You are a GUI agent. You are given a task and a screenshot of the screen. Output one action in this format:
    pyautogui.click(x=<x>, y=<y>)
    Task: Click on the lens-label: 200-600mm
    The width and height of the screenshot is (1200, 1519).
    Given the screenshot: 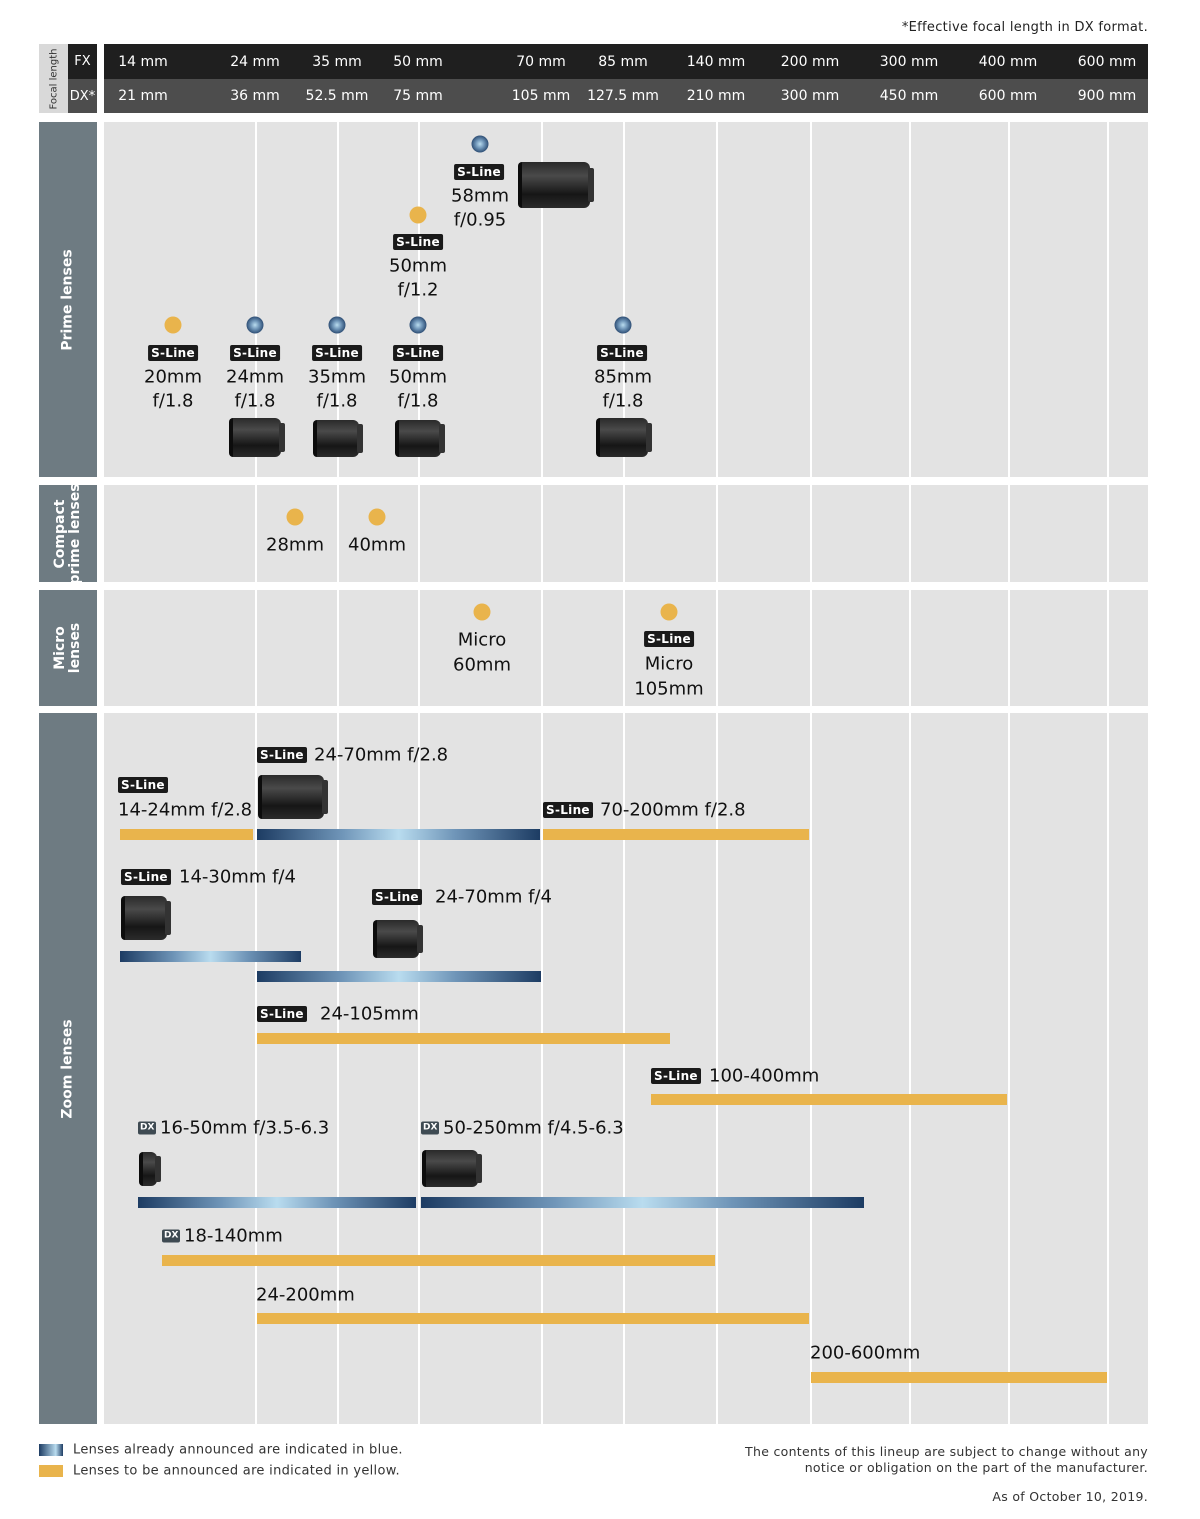 What is the action you would take?
    pyautogui.click(x=865, y=1353)
    